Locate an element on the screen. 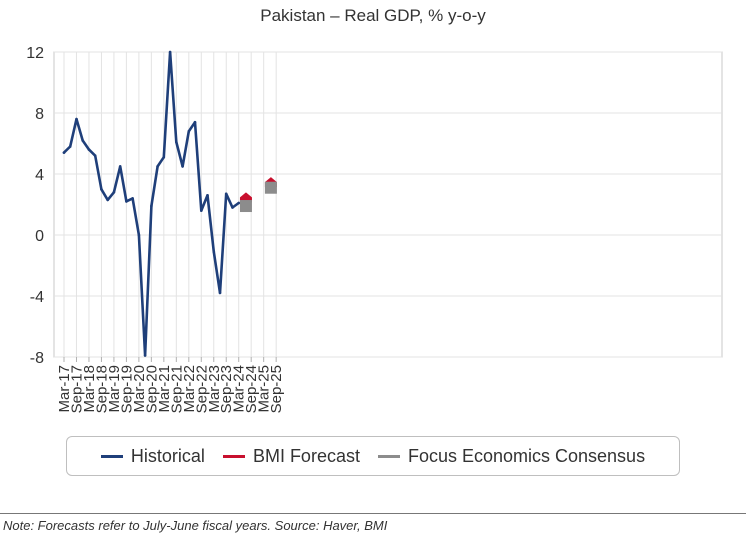  legend-label-focus-consensus: Focus Economics Consensus is located at coordinates (526, 455).